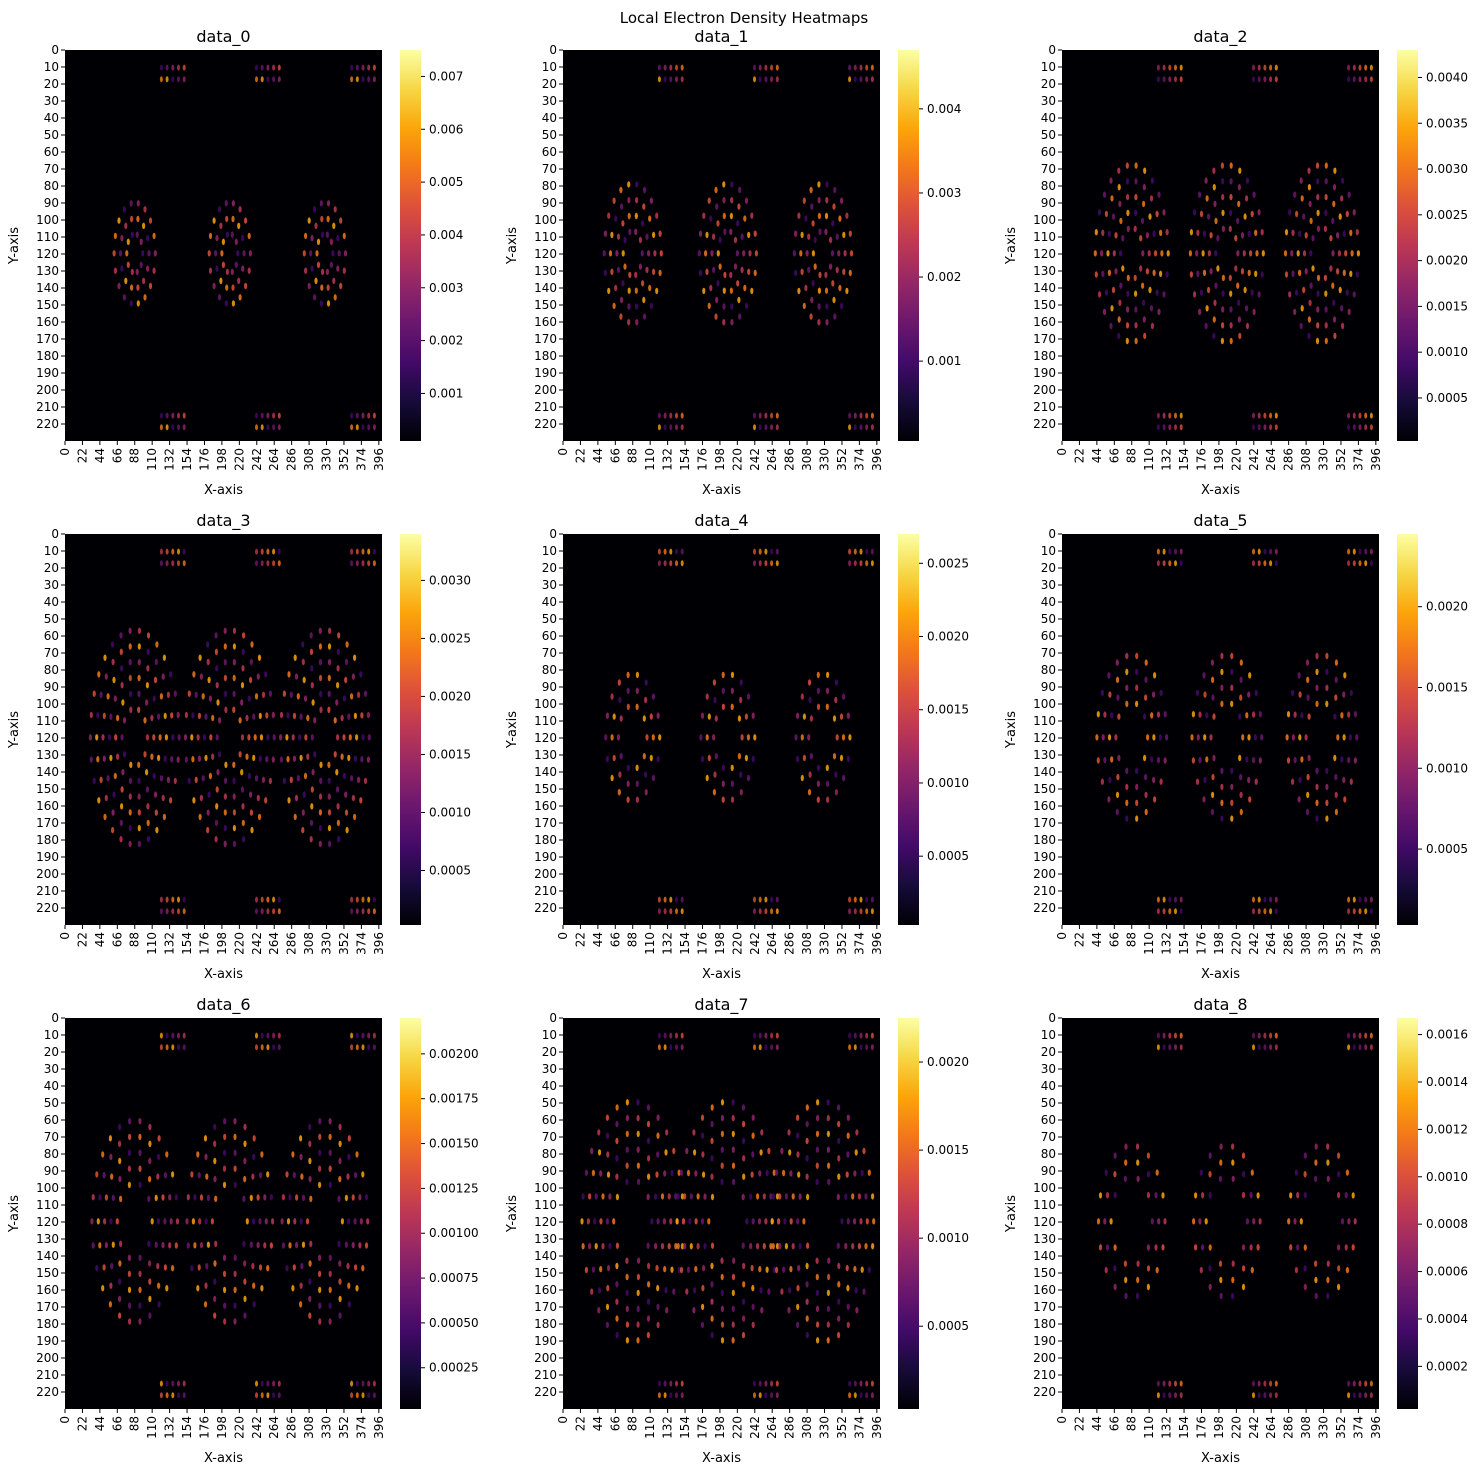 The image size is (1484, 1479). I want to click on y-tick-label: 150, so click(47, 1273).